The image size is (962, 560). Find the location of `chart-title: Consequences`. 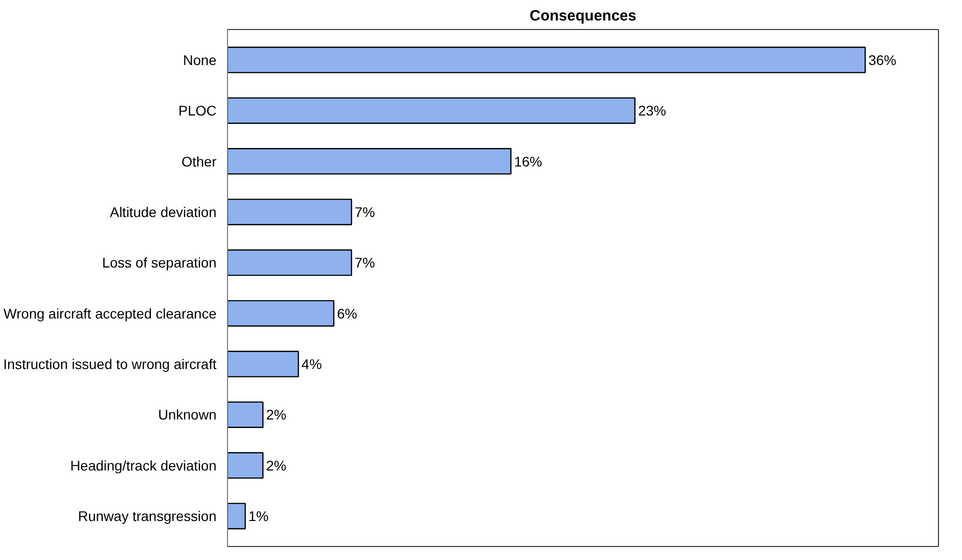

chart-title: Consequences is located at coordinates (583, 16).